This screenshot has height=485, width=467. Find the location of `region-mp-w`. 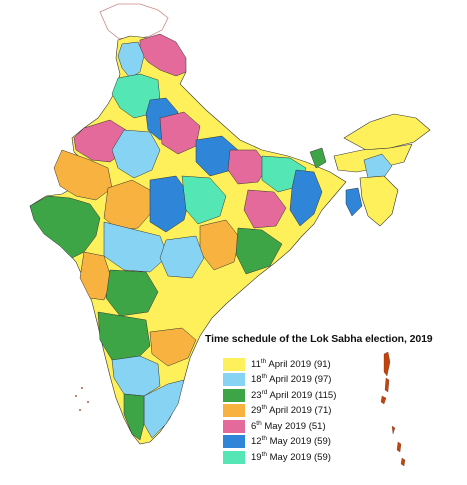

region-mp-w is located at coordinates (128, 205).